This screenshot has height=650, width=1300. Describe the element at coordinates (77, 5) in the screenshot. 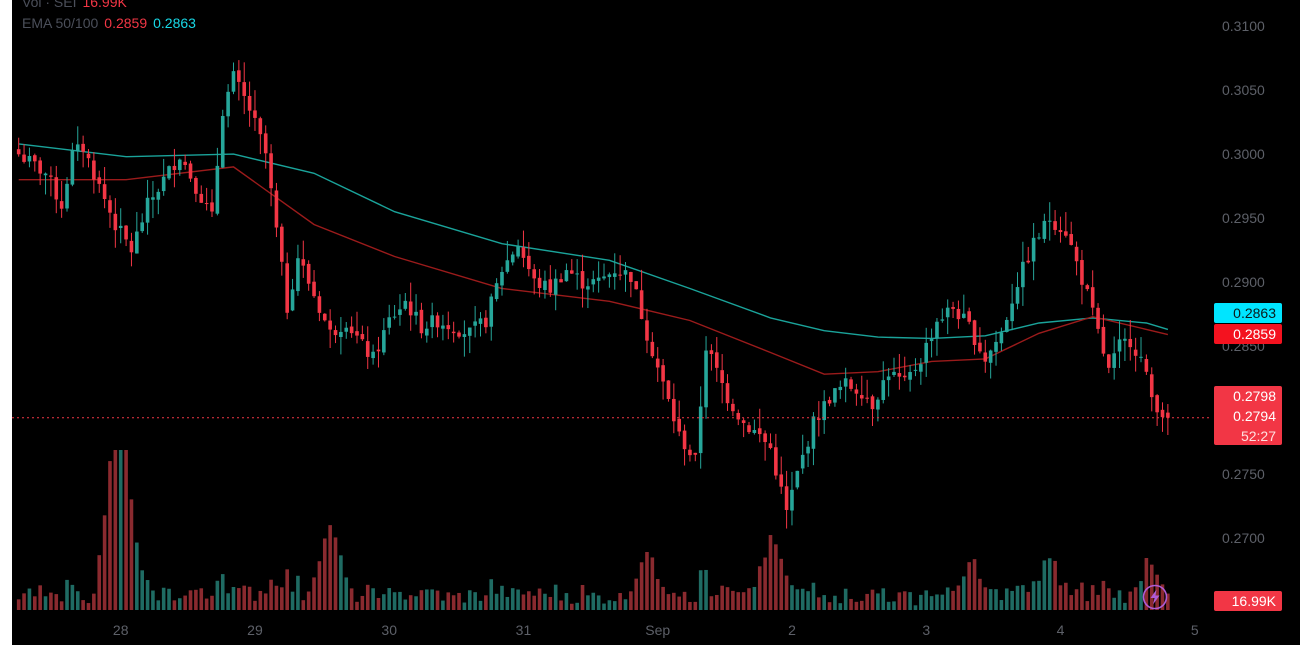

I see `volume-legend: Vol · SEI 16.99K` at that location.